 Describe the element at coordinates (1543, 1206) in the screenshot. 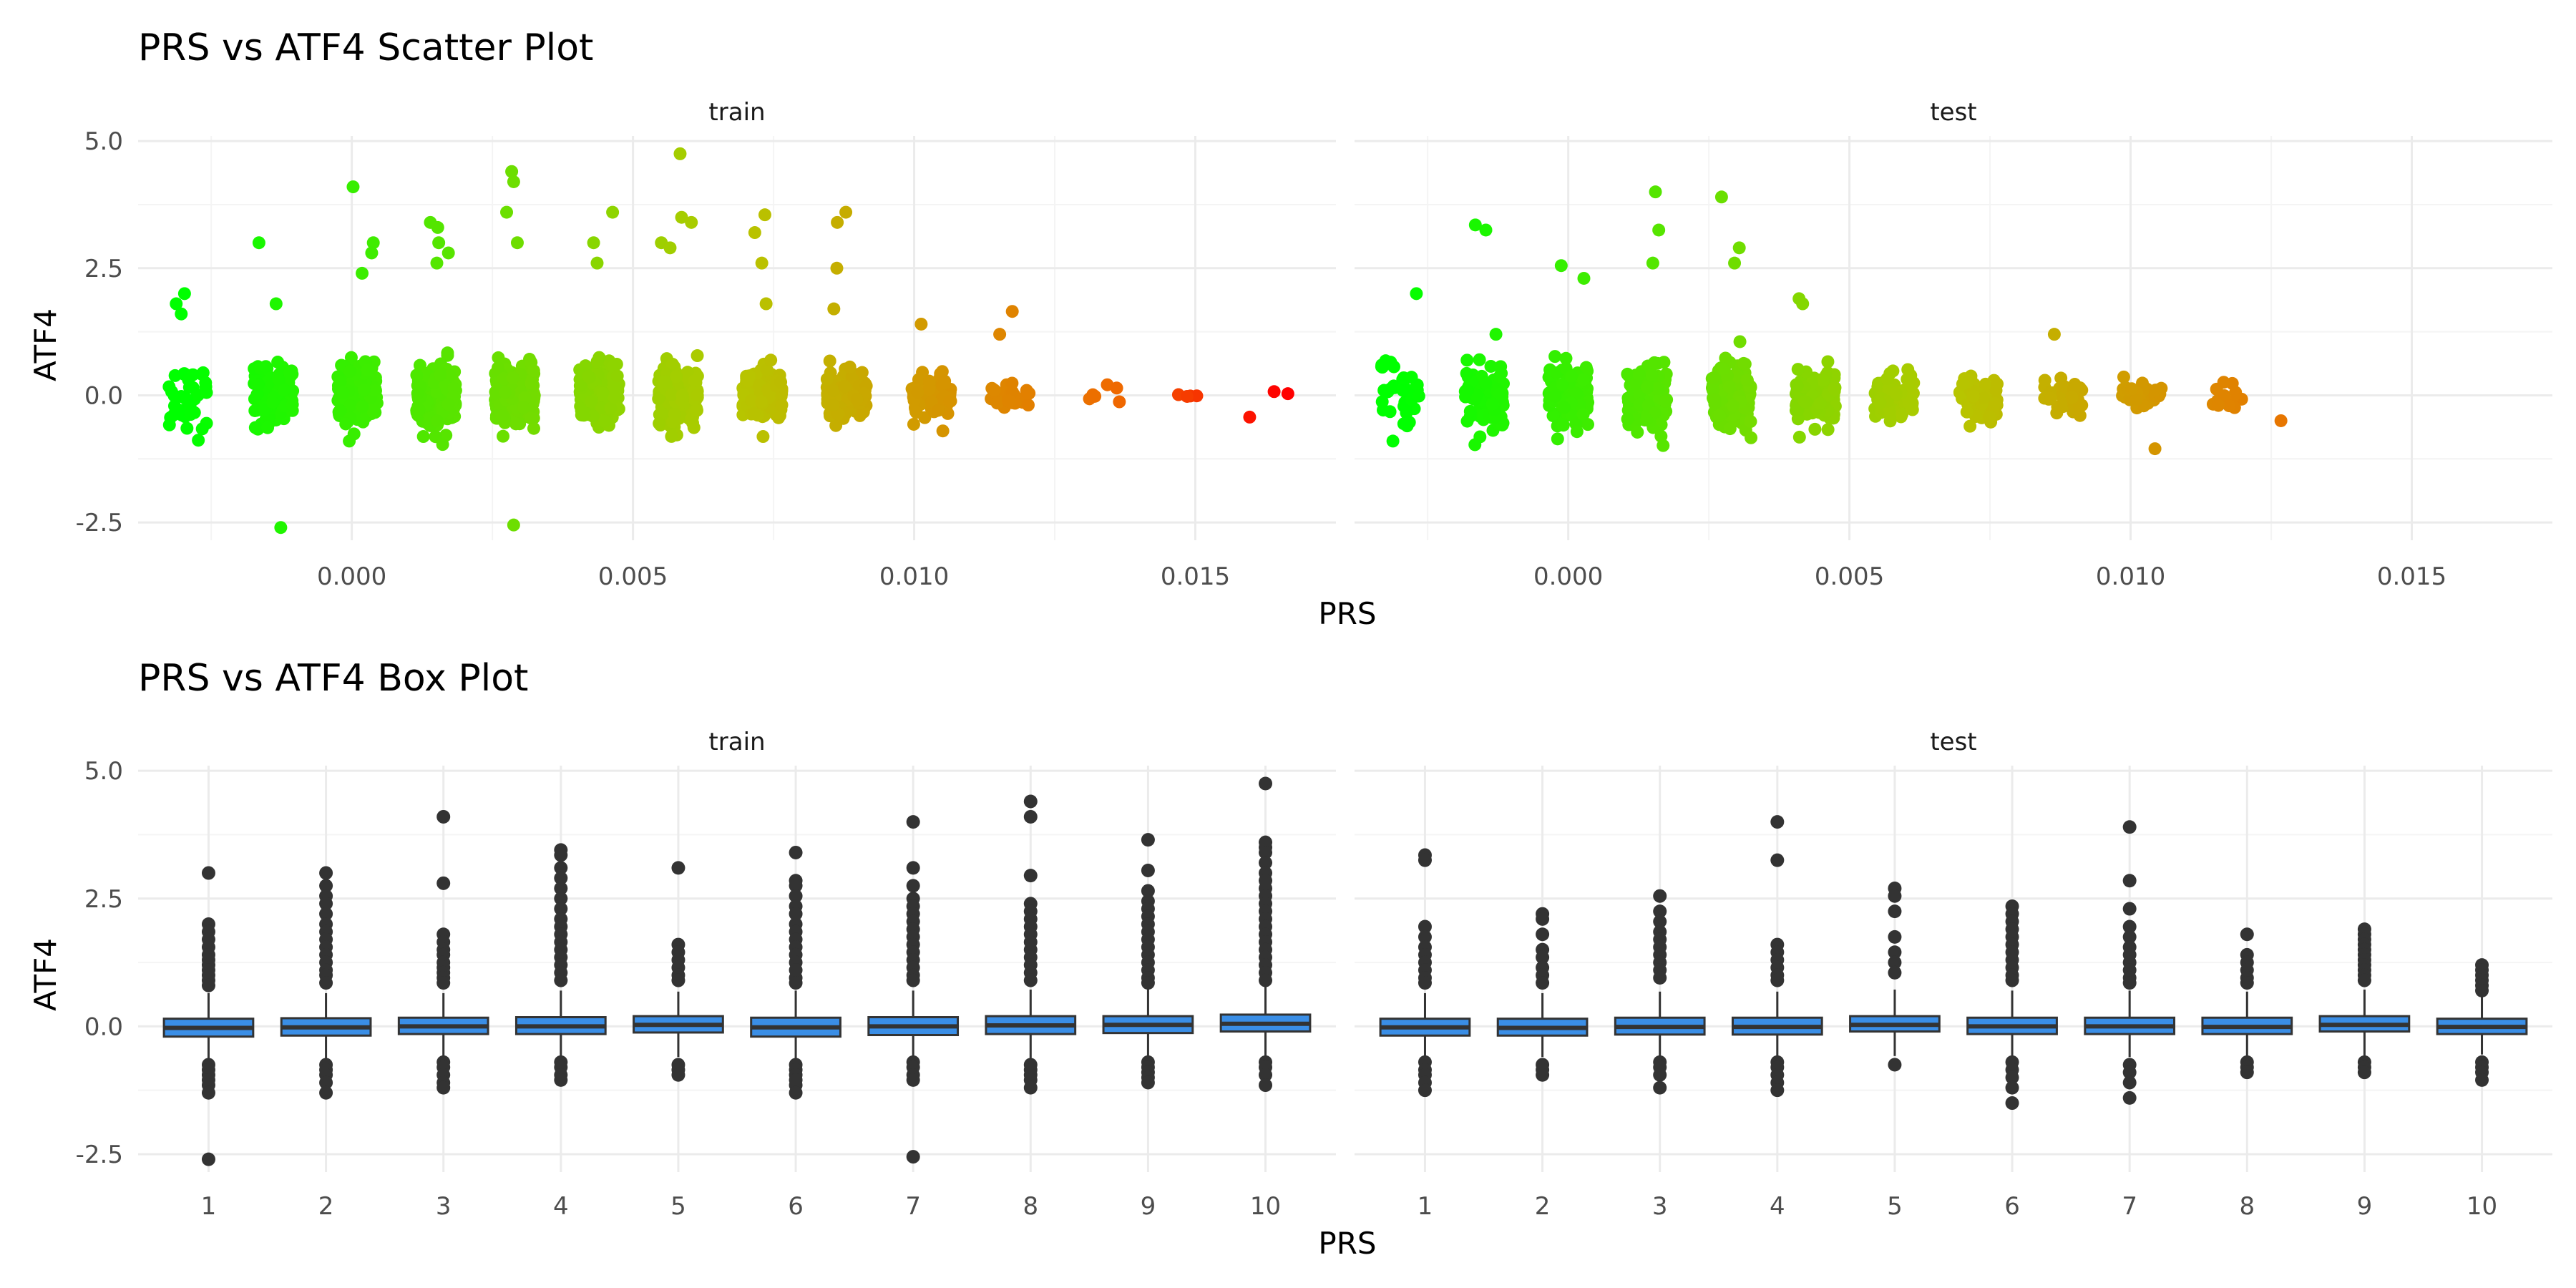

I see `x-tick-label: 2` at that location.